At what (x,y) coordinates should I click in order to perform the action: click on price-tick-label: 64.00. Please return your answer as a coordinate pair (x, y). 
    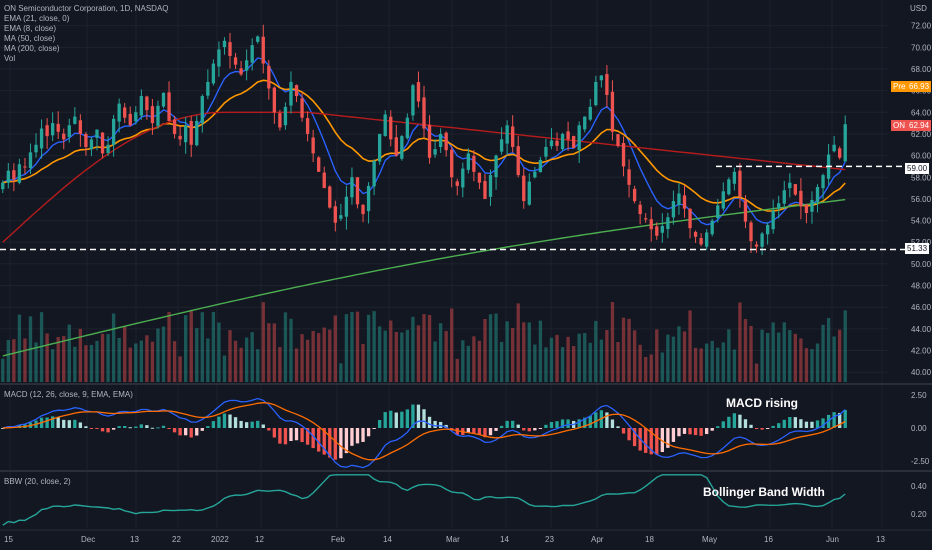
    Looking at the image, I should click on (921, 112).